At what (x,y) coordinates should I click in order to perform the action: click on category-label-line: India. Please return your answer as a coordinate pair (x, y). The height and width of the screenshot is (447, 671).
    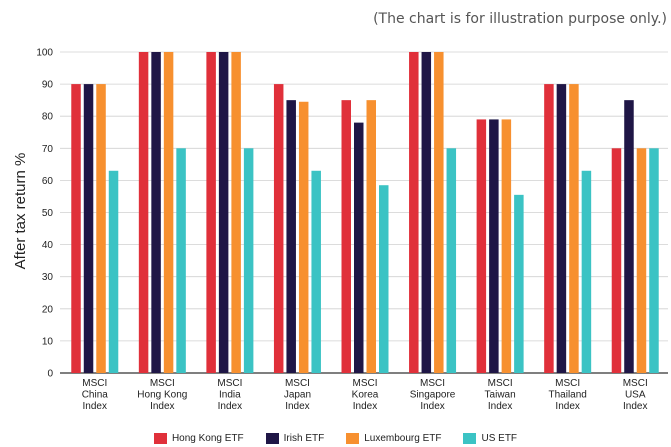
    Looking at the image, I should click on (230, 395).